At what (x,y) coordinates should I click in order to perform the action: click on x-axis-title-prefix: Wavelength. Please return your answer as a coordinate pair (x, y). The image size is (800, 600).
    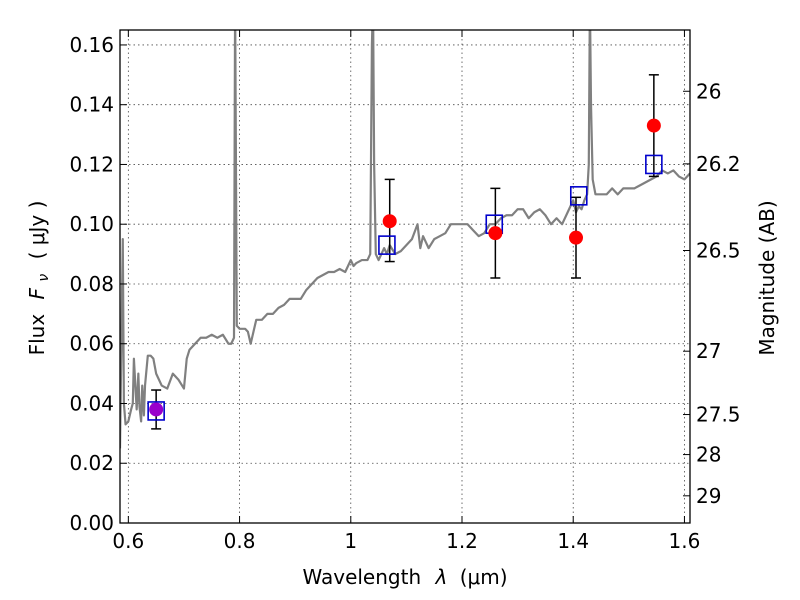
    Looking at the image, I should click on (361, 577).